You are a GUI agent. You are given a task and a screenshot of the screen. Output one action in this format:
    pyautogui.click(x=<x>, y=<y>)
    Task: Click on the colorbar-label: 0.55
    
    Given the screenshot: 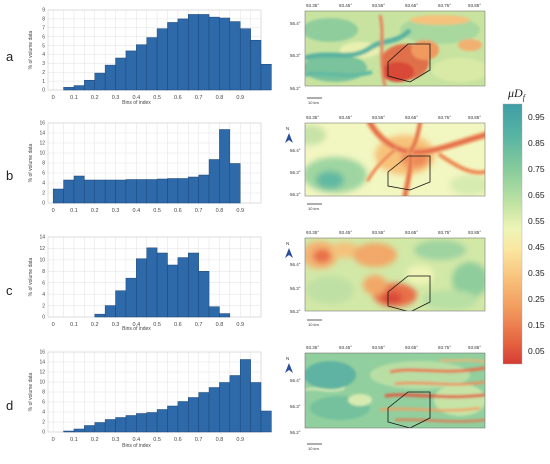 What is the action you would take?
    pyautogui.click(x=536, y=221)
    